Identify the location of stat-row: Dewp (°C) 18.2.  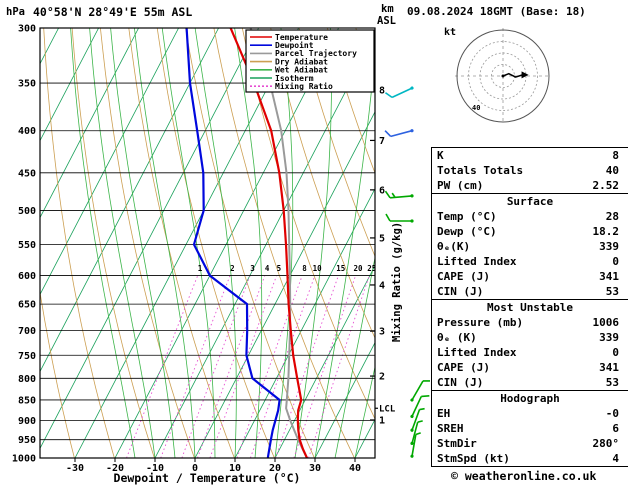
(530, 231).